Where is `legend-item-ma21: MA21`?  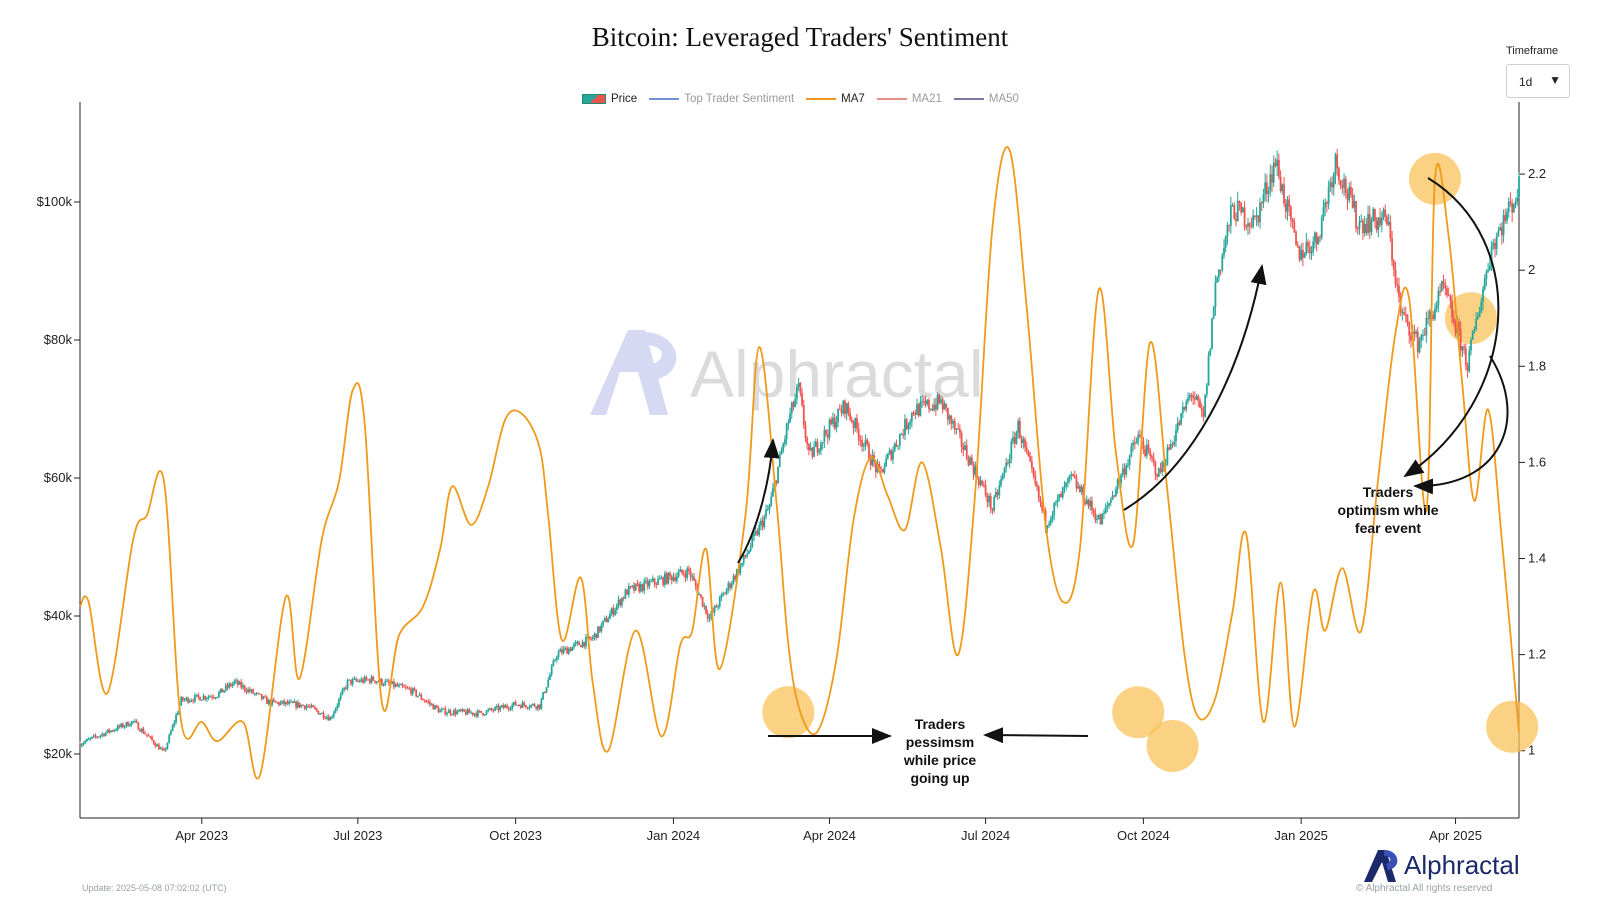 legend-item-ma21: MA21 is located at coordinates (909, 99).